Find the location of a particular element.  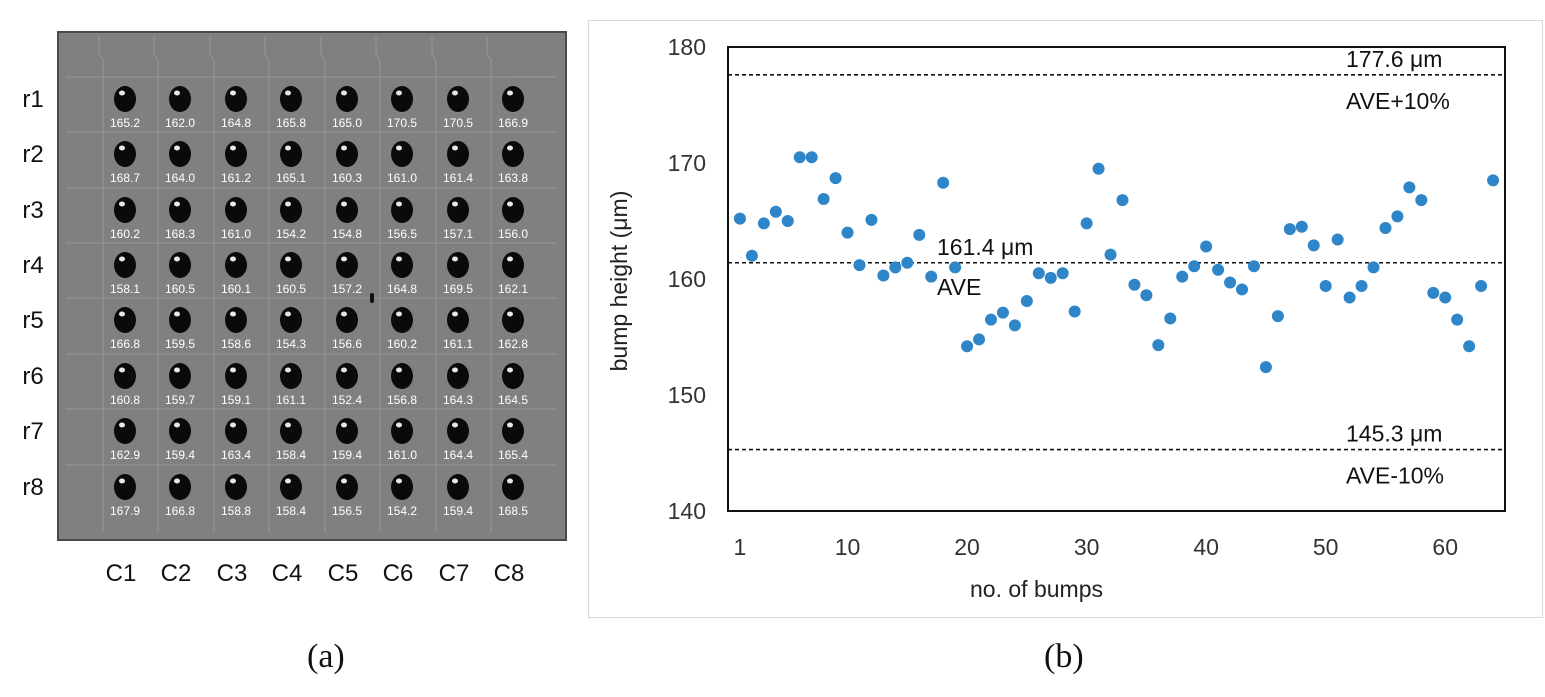

bump-height-label: 168.3 is located at coordinates (180, 234).